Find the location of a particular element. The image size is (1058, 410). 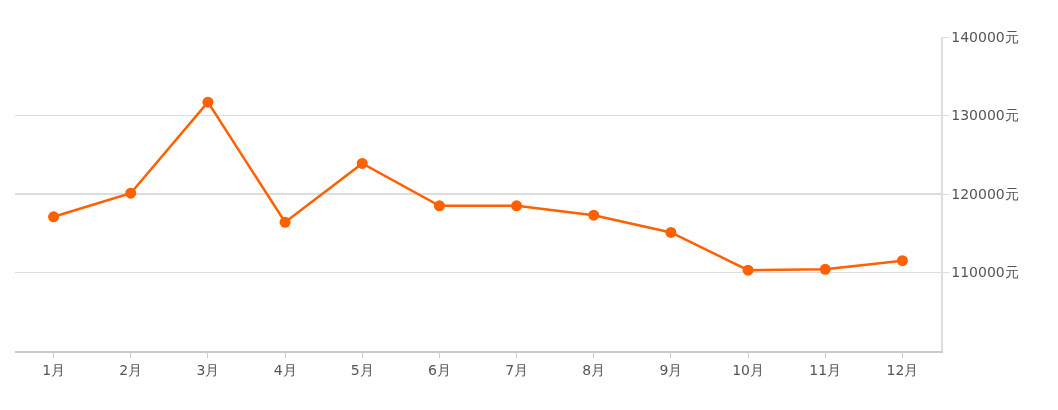

x-tick-label: 8月 is located at coordinates (594, 369).